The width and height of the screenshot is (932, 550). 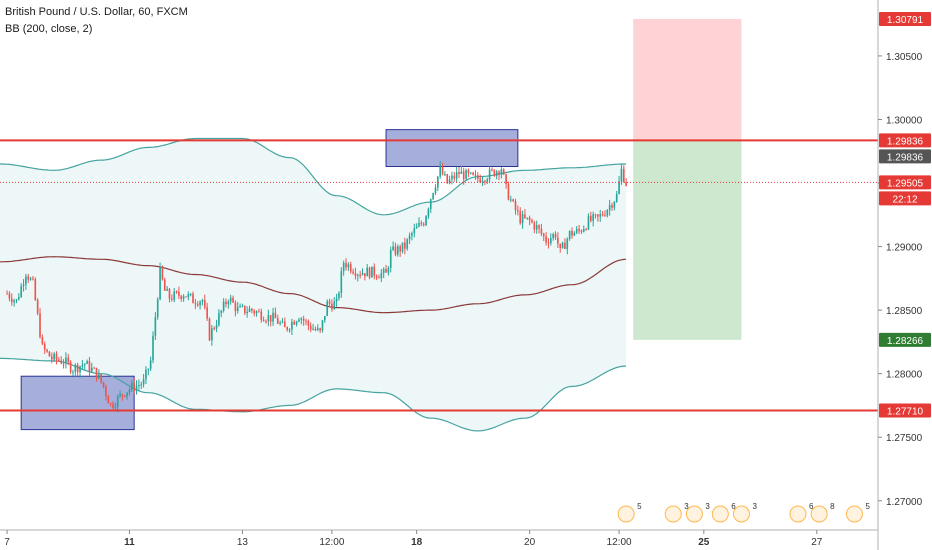 I want to click on symbol-title: British Pound / U.S. Dollar, 60, FXCM, so click(x=96, y=12).